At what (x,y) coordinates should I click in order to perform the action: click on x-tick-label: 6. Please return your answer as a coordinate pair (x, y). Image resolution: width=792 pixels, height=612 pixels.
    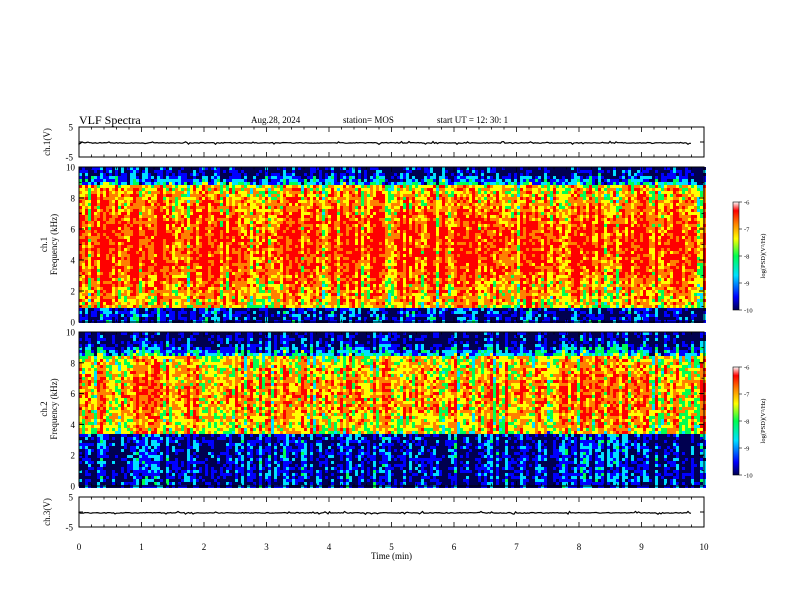
    Looking at the image, I should click on (454, 547).